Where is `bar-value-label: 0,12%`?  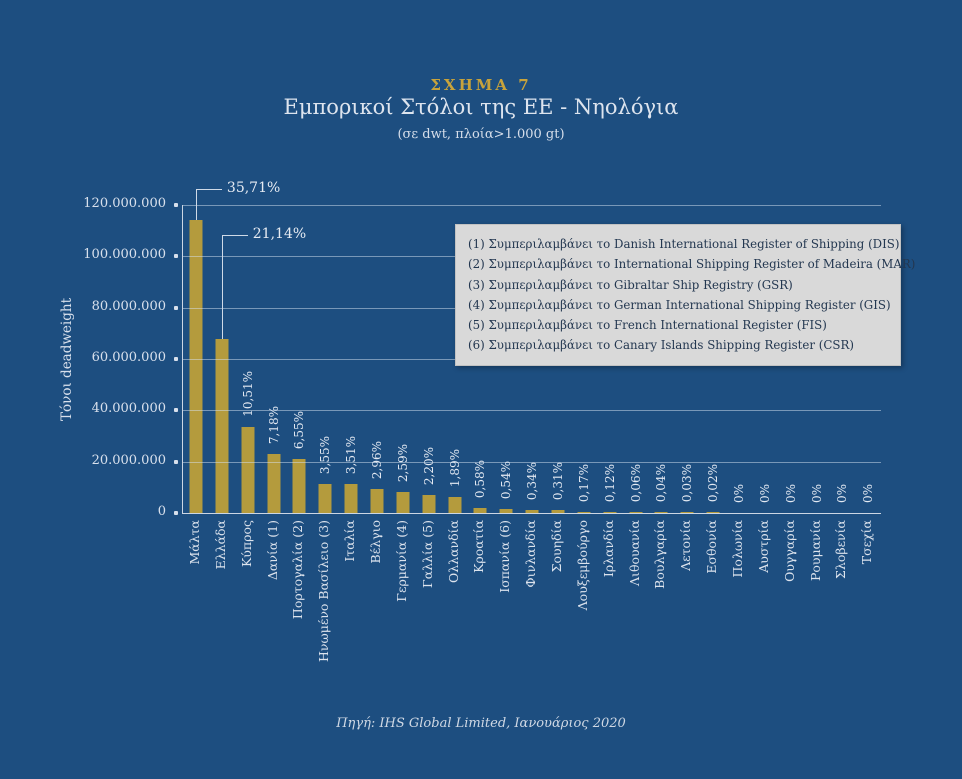
bar-value-label: 0,12% is located at coordinates (609, 482).